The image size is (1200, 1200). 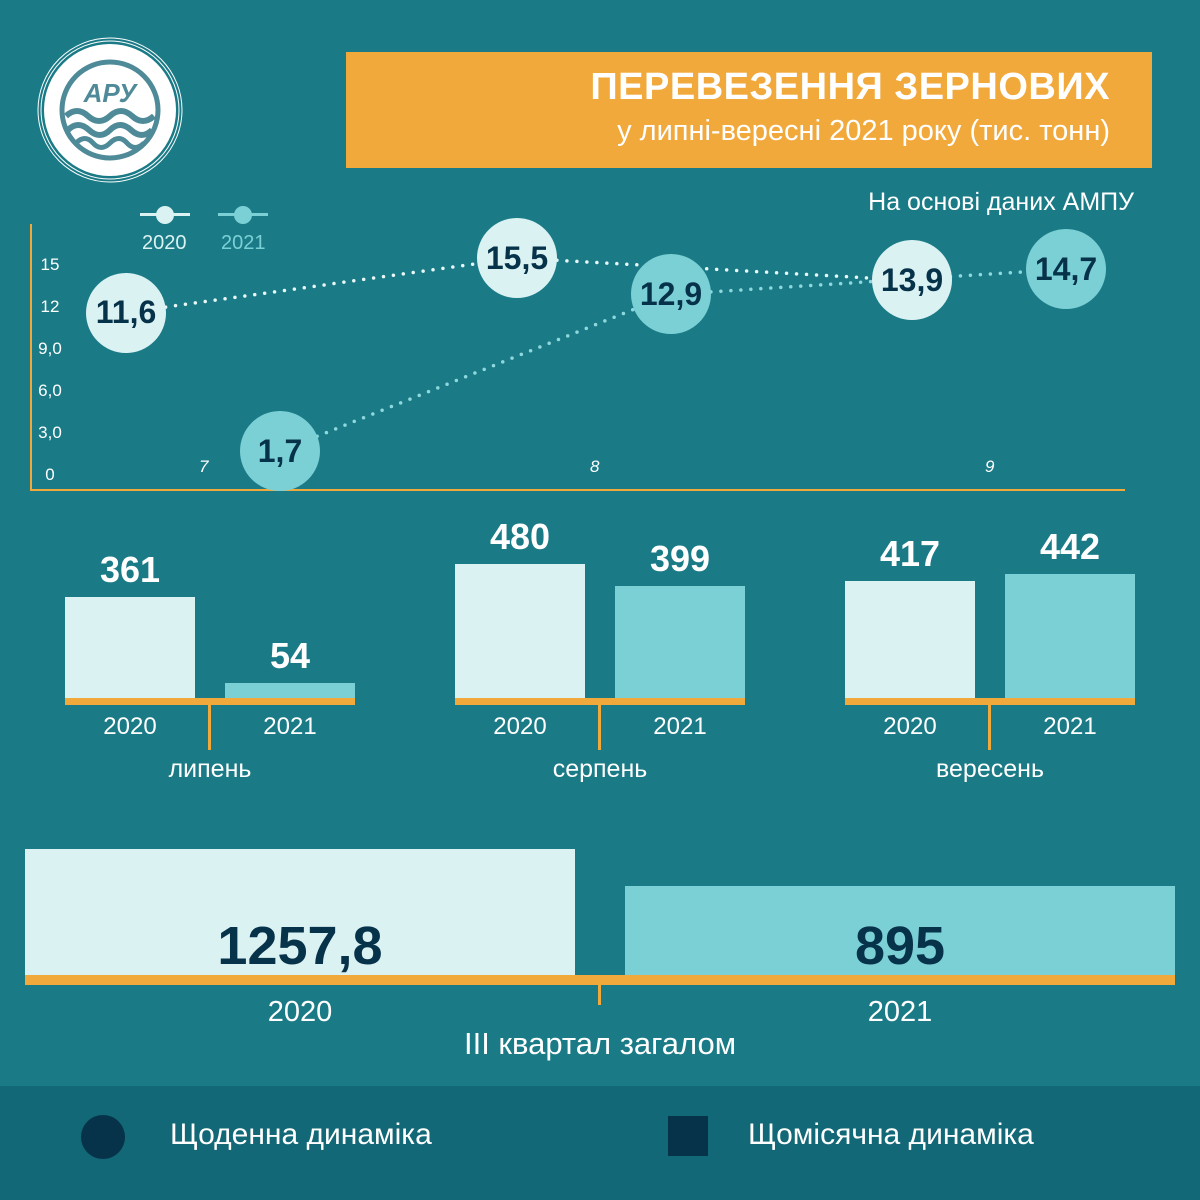 What do you see at coordinates (600, 769) in the screenshot?
I see `month-label: серпень` at bounding box center [600, 769].